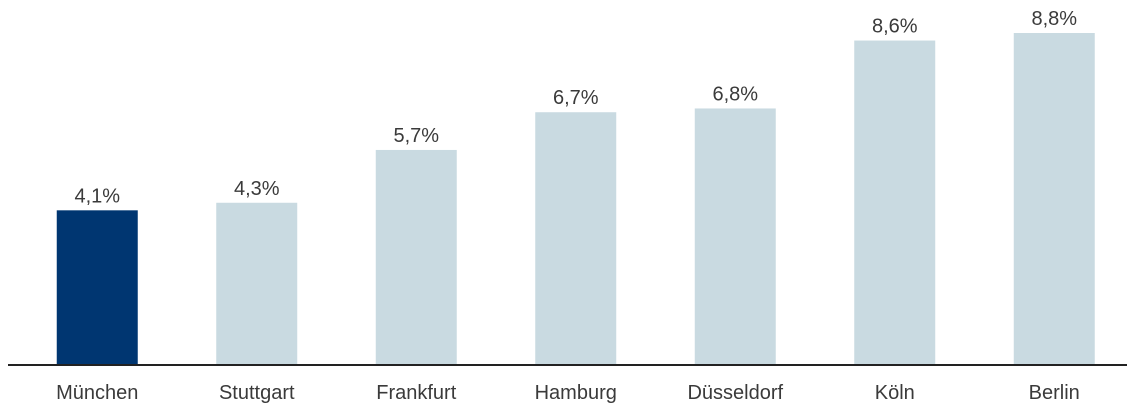 This screenshot has width=1127, height=412. Describe the element at coordinates (1054, 393) in the screenshot. I see `x-tick-label: Berlin` at that location.